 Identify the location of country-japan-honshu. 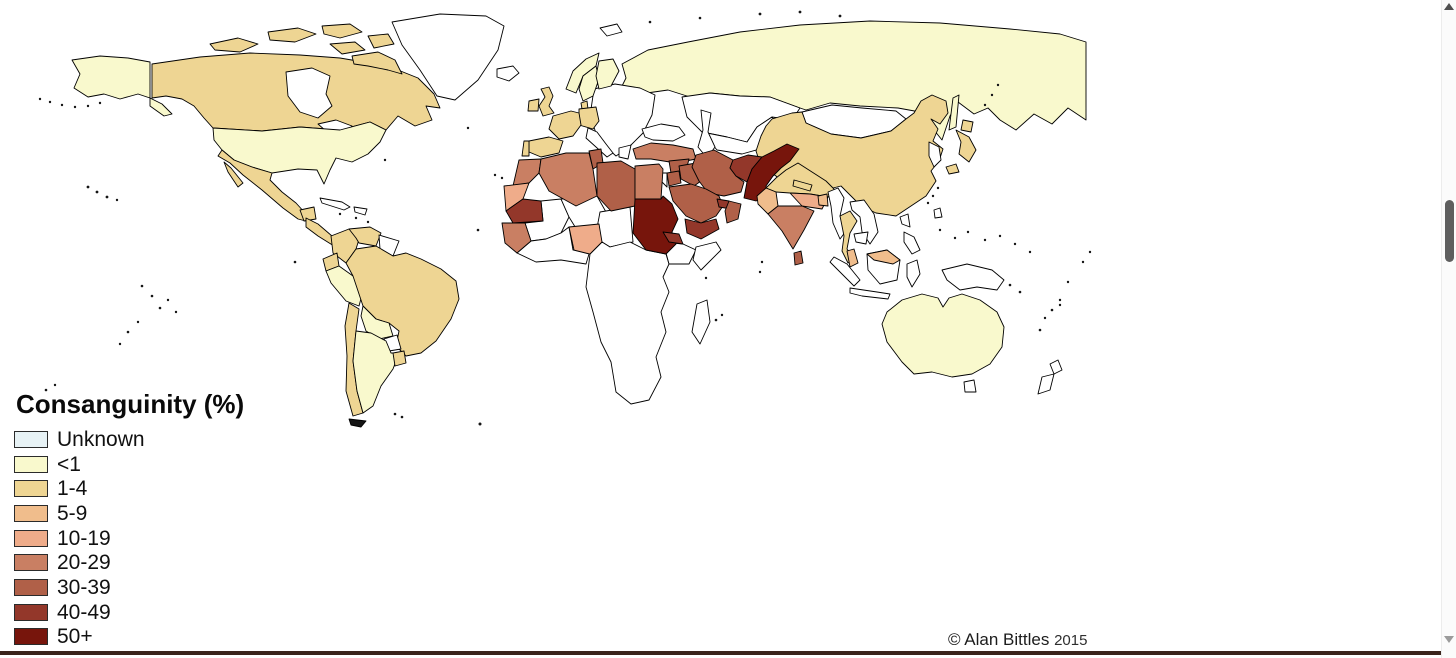
(966, 146).